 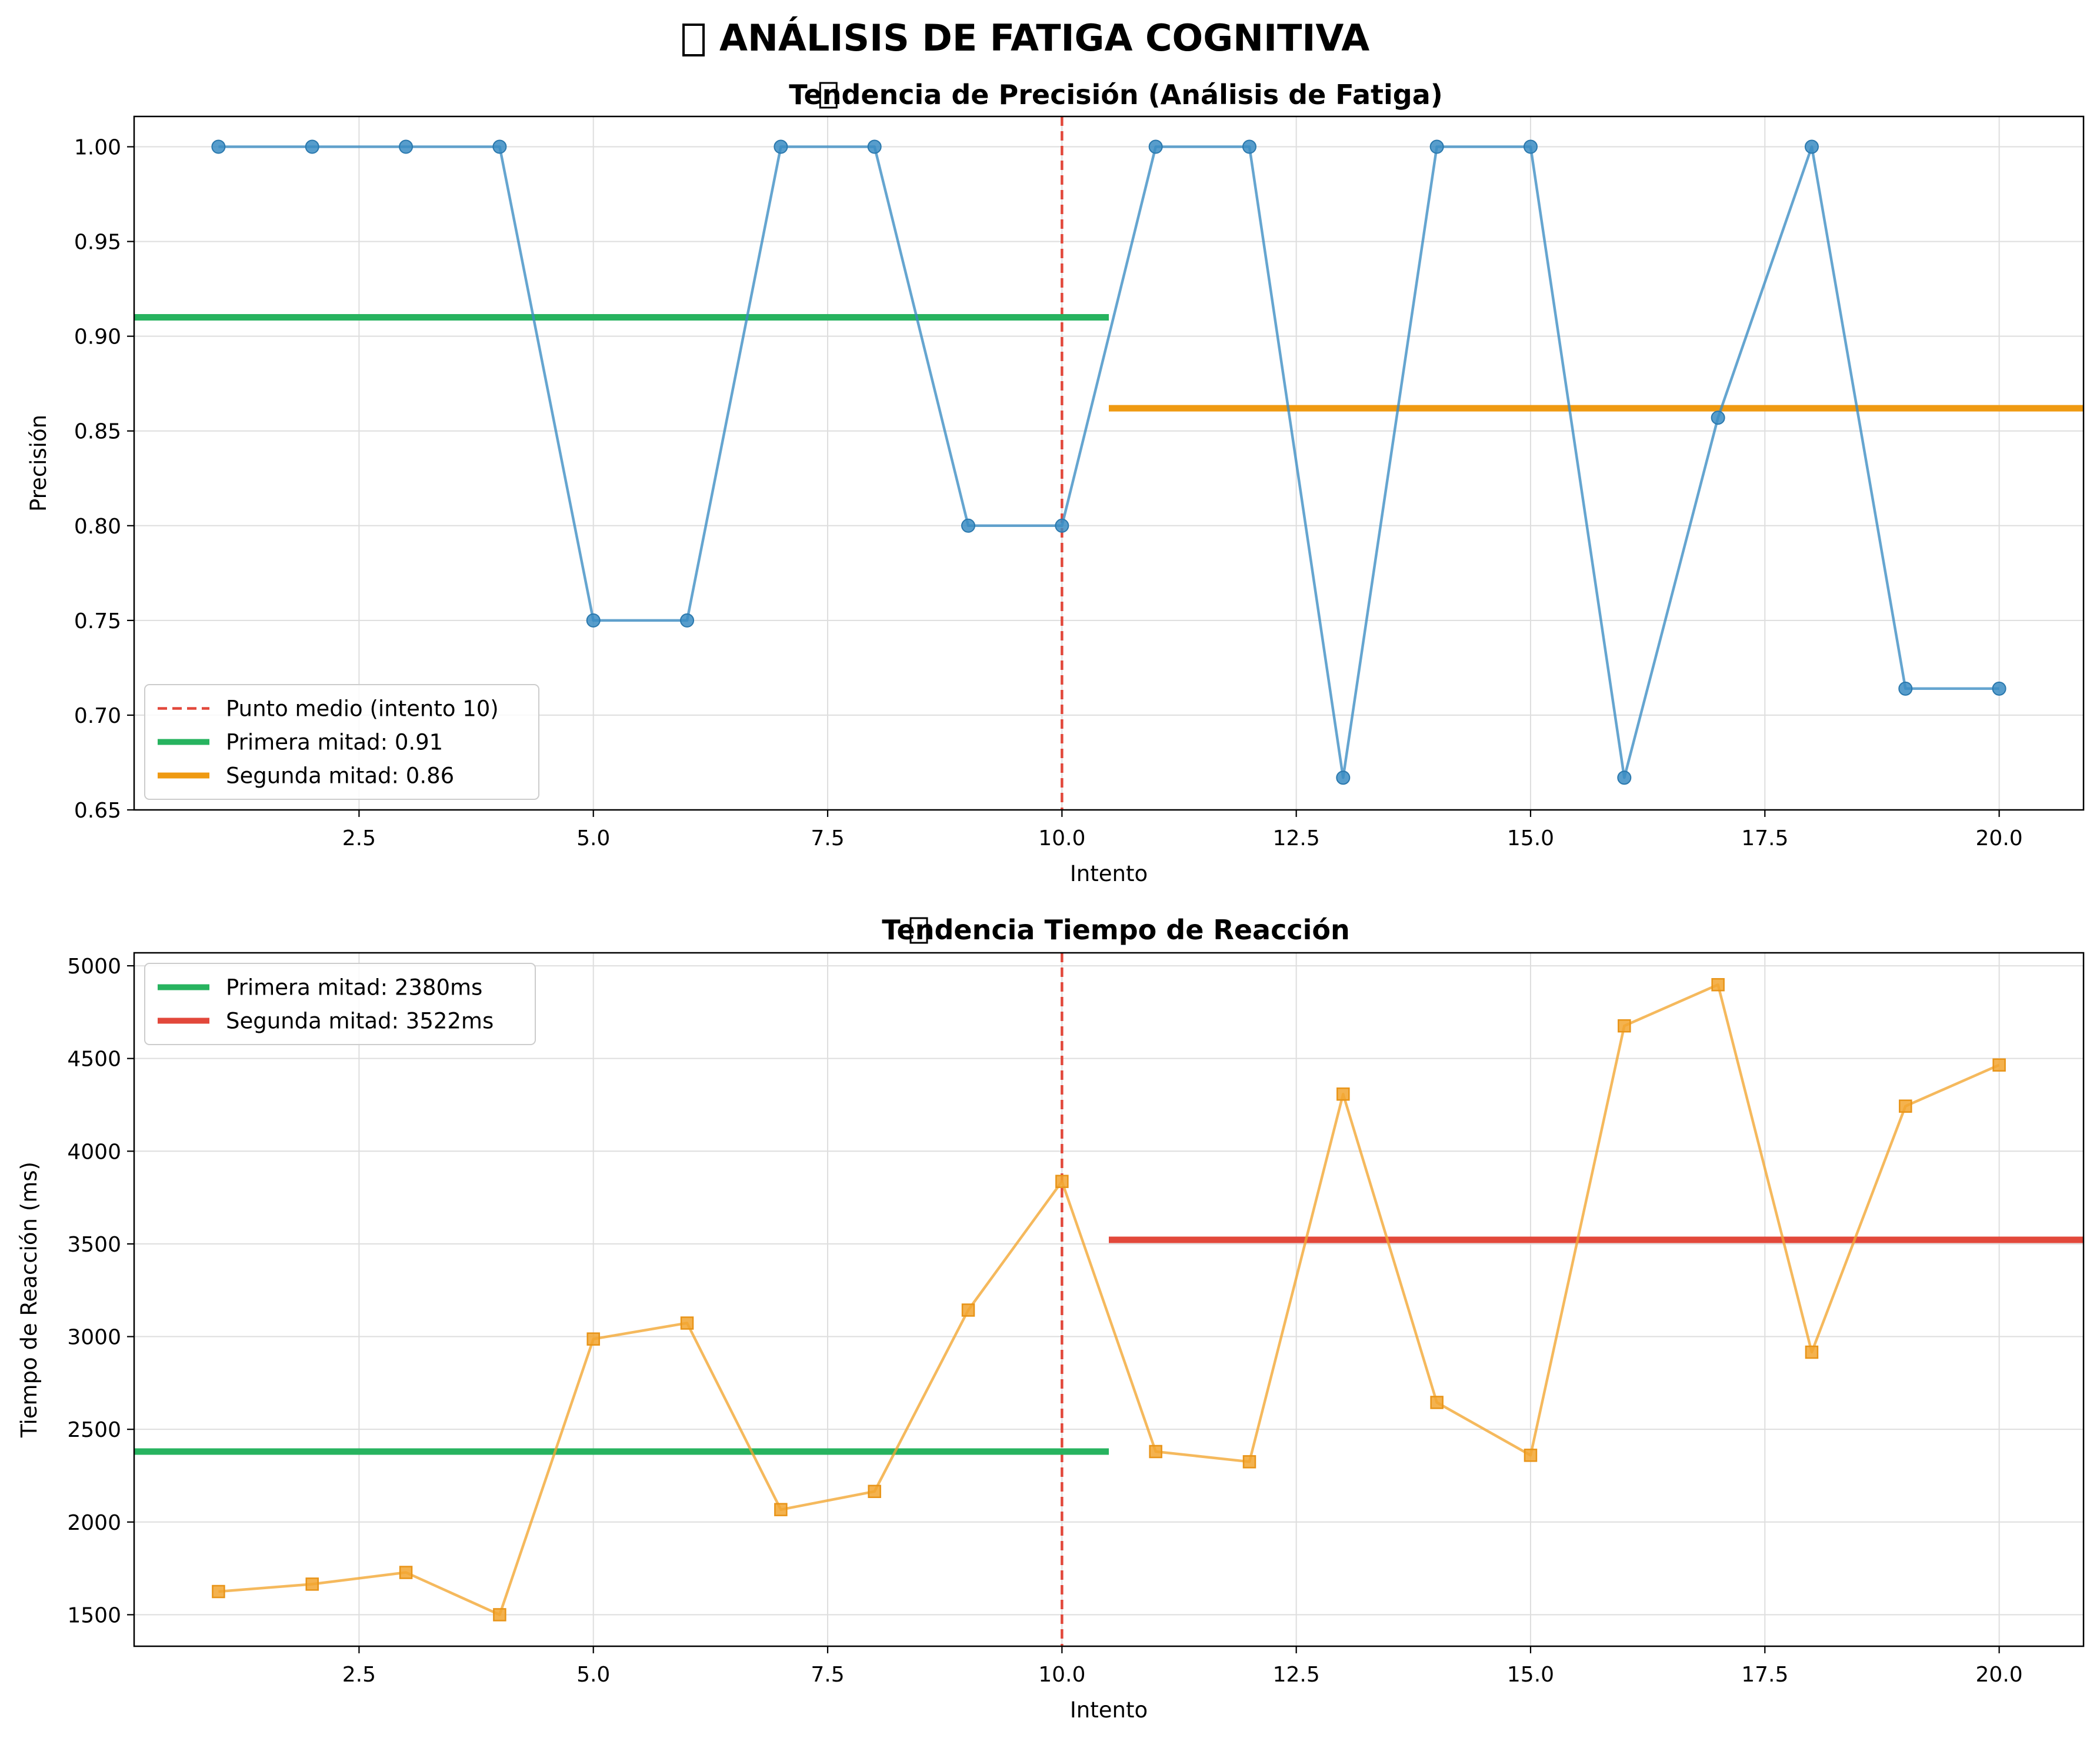 What do you see at coordinates (1764, 1675) in the screenshot?
I see `x-tick-label: 17.5` at bounding box center [1764, 1675].